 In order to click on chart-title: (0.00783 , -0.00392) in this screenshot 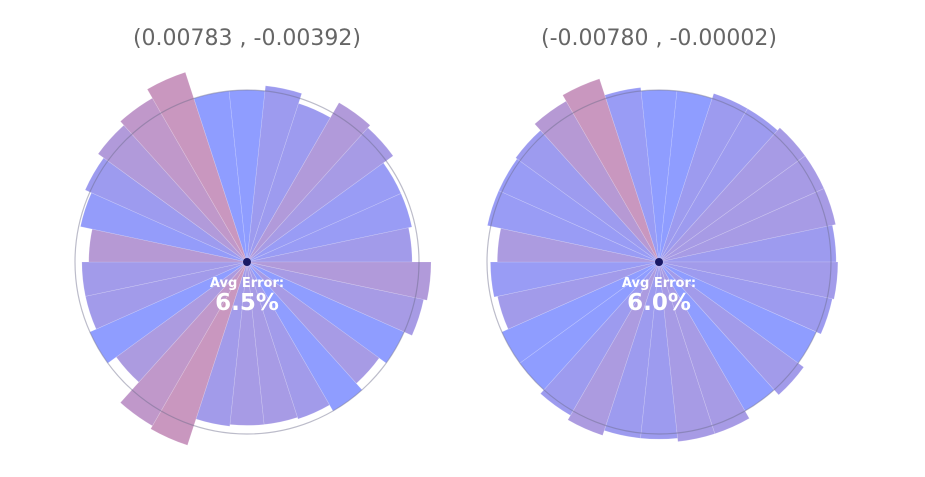, I will do `click(247, 38)`.